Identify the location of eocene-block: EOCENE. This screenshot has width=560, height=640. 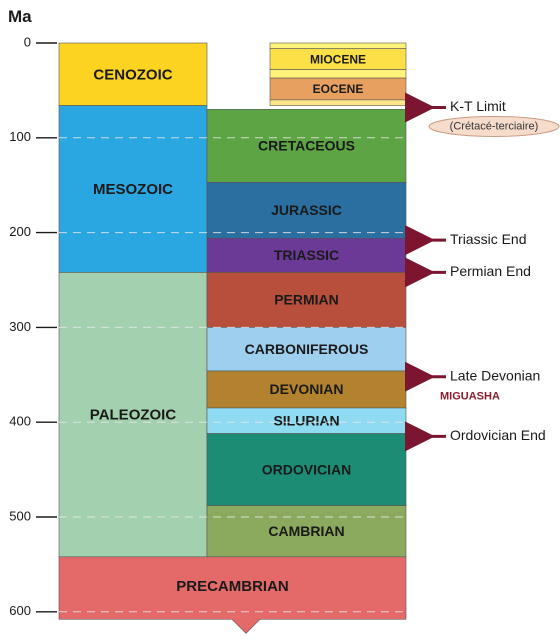
(338, 89).